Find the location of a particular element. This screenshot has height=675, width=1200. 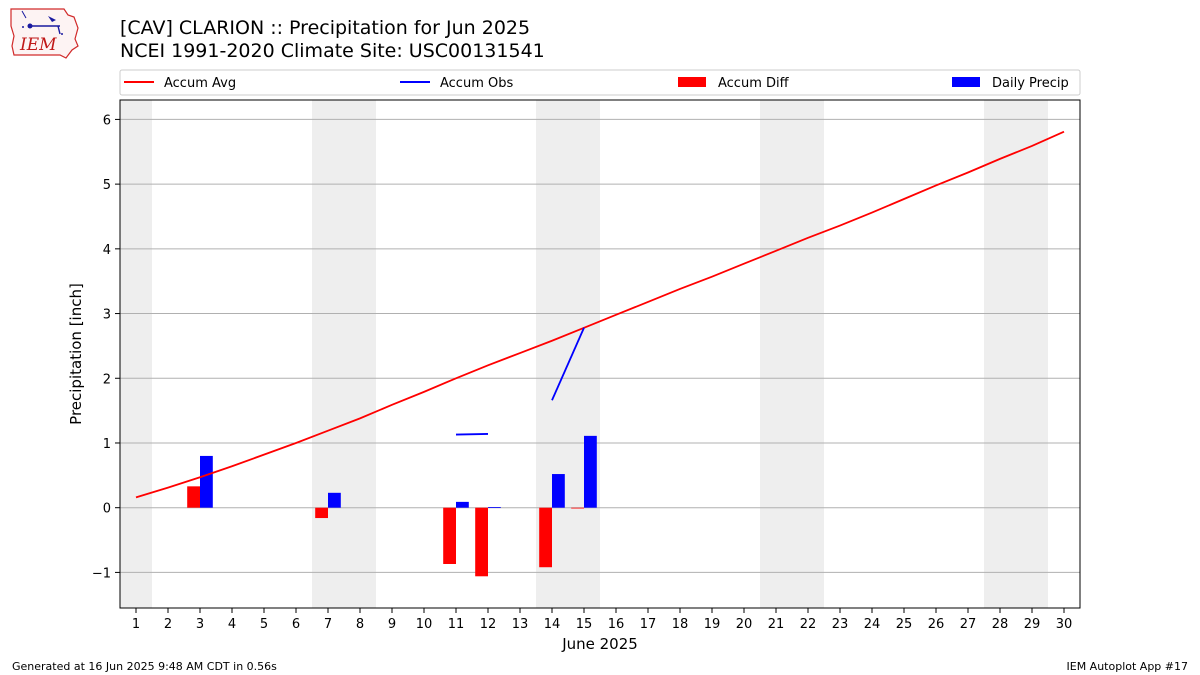

legend: Accum Avg Accum Obs Accum Diff Daily Precip is located at coordinates (600, 82).